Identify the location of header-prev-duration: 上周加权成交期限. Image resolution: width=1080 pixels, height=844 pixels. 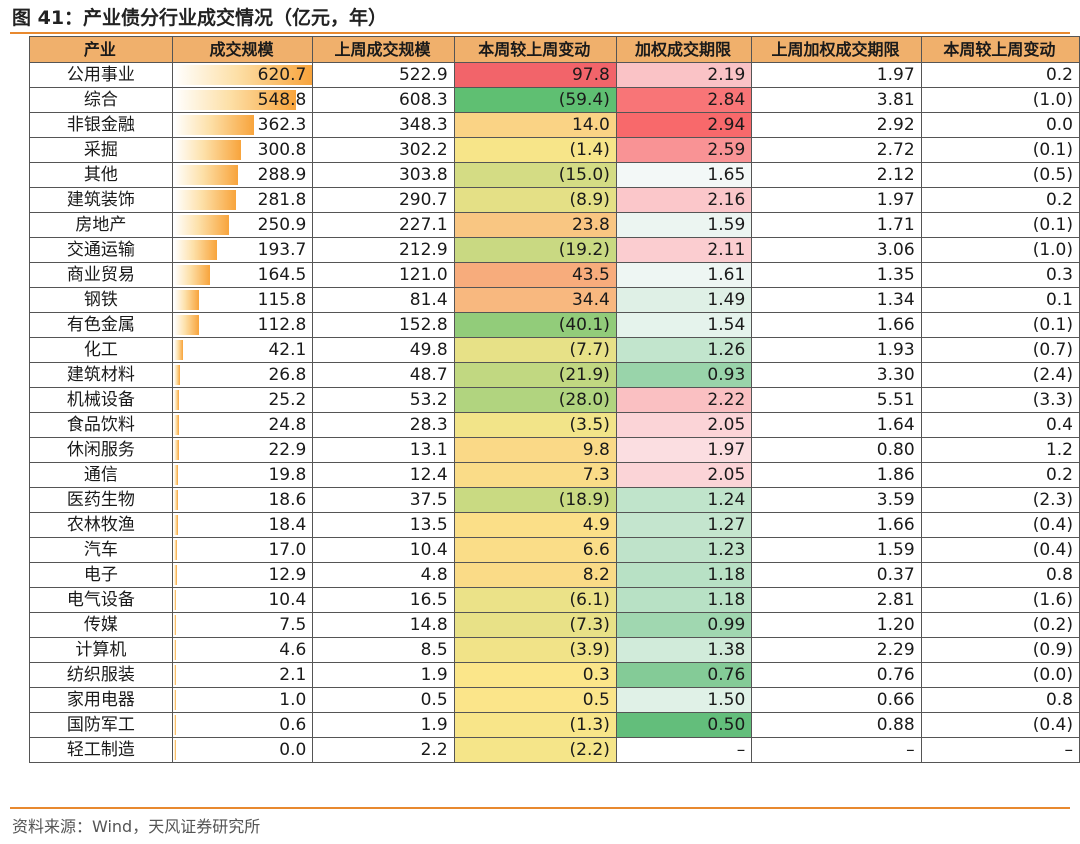
(836, 49).